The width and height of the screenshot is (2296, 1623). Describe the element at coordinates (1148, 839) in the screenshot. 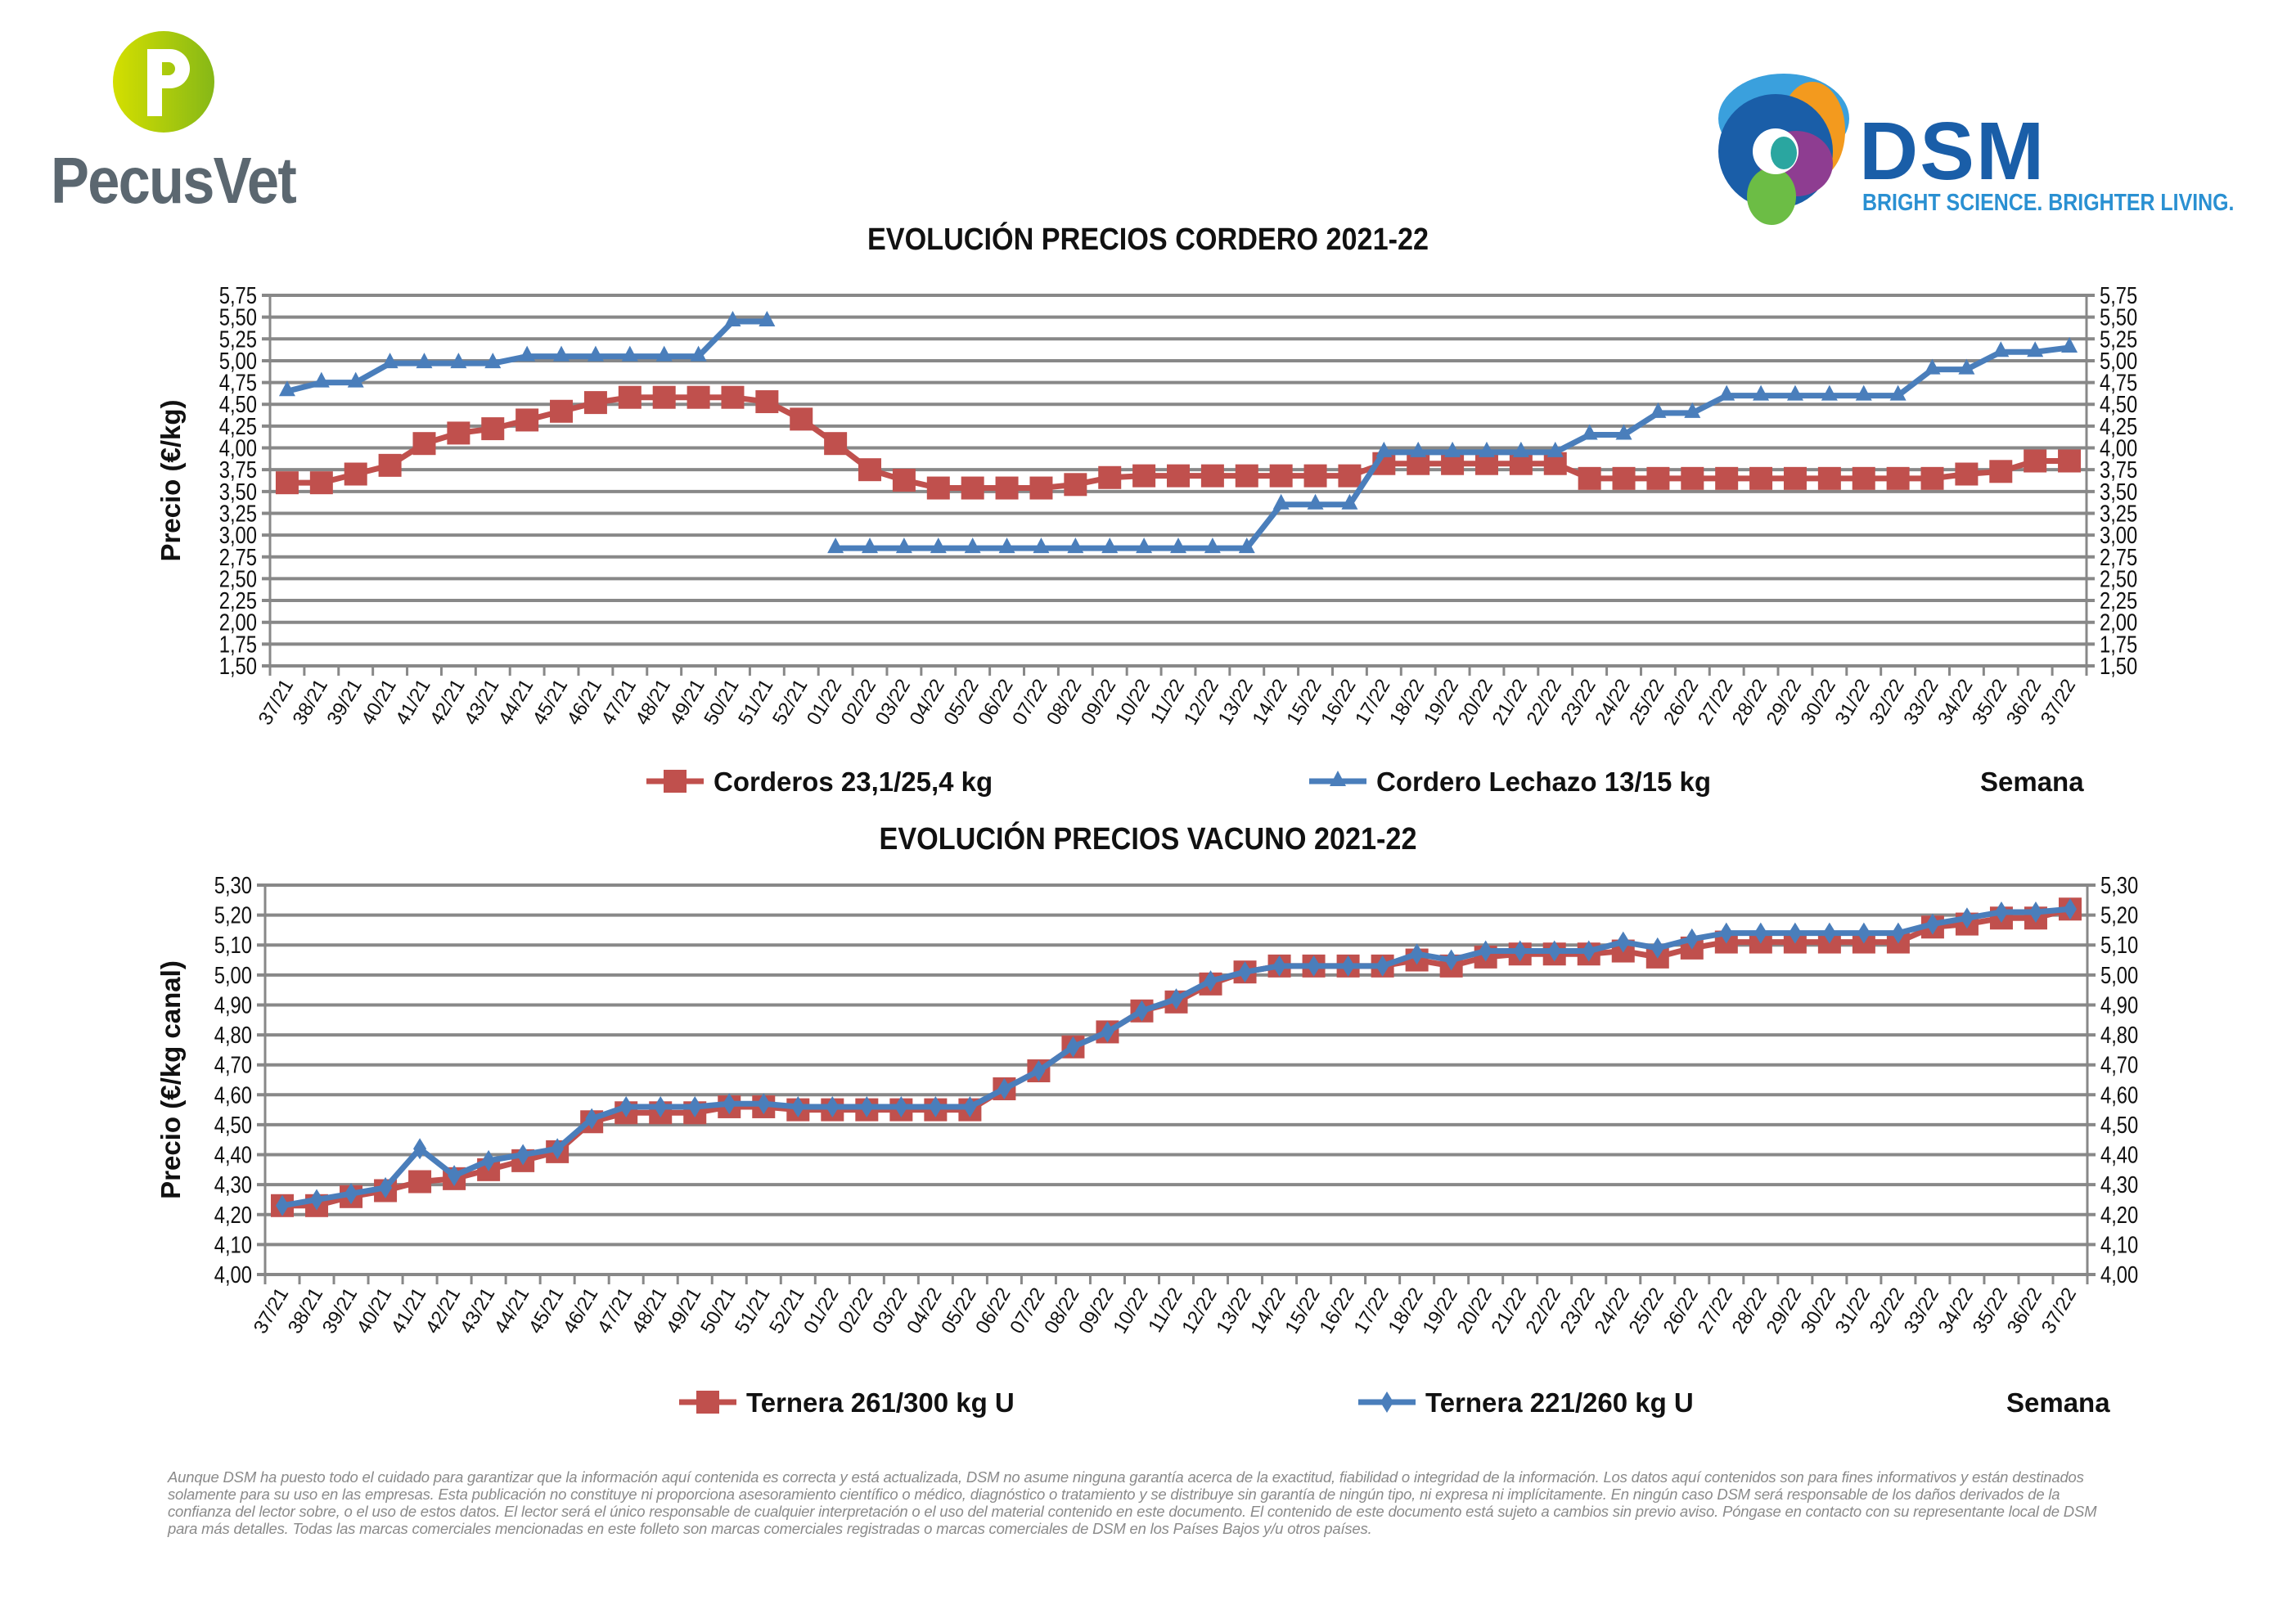

I see `chart-title-vacuno: EVOLUCIÓN PRECIOS VACUNO 2021-22` at that location.